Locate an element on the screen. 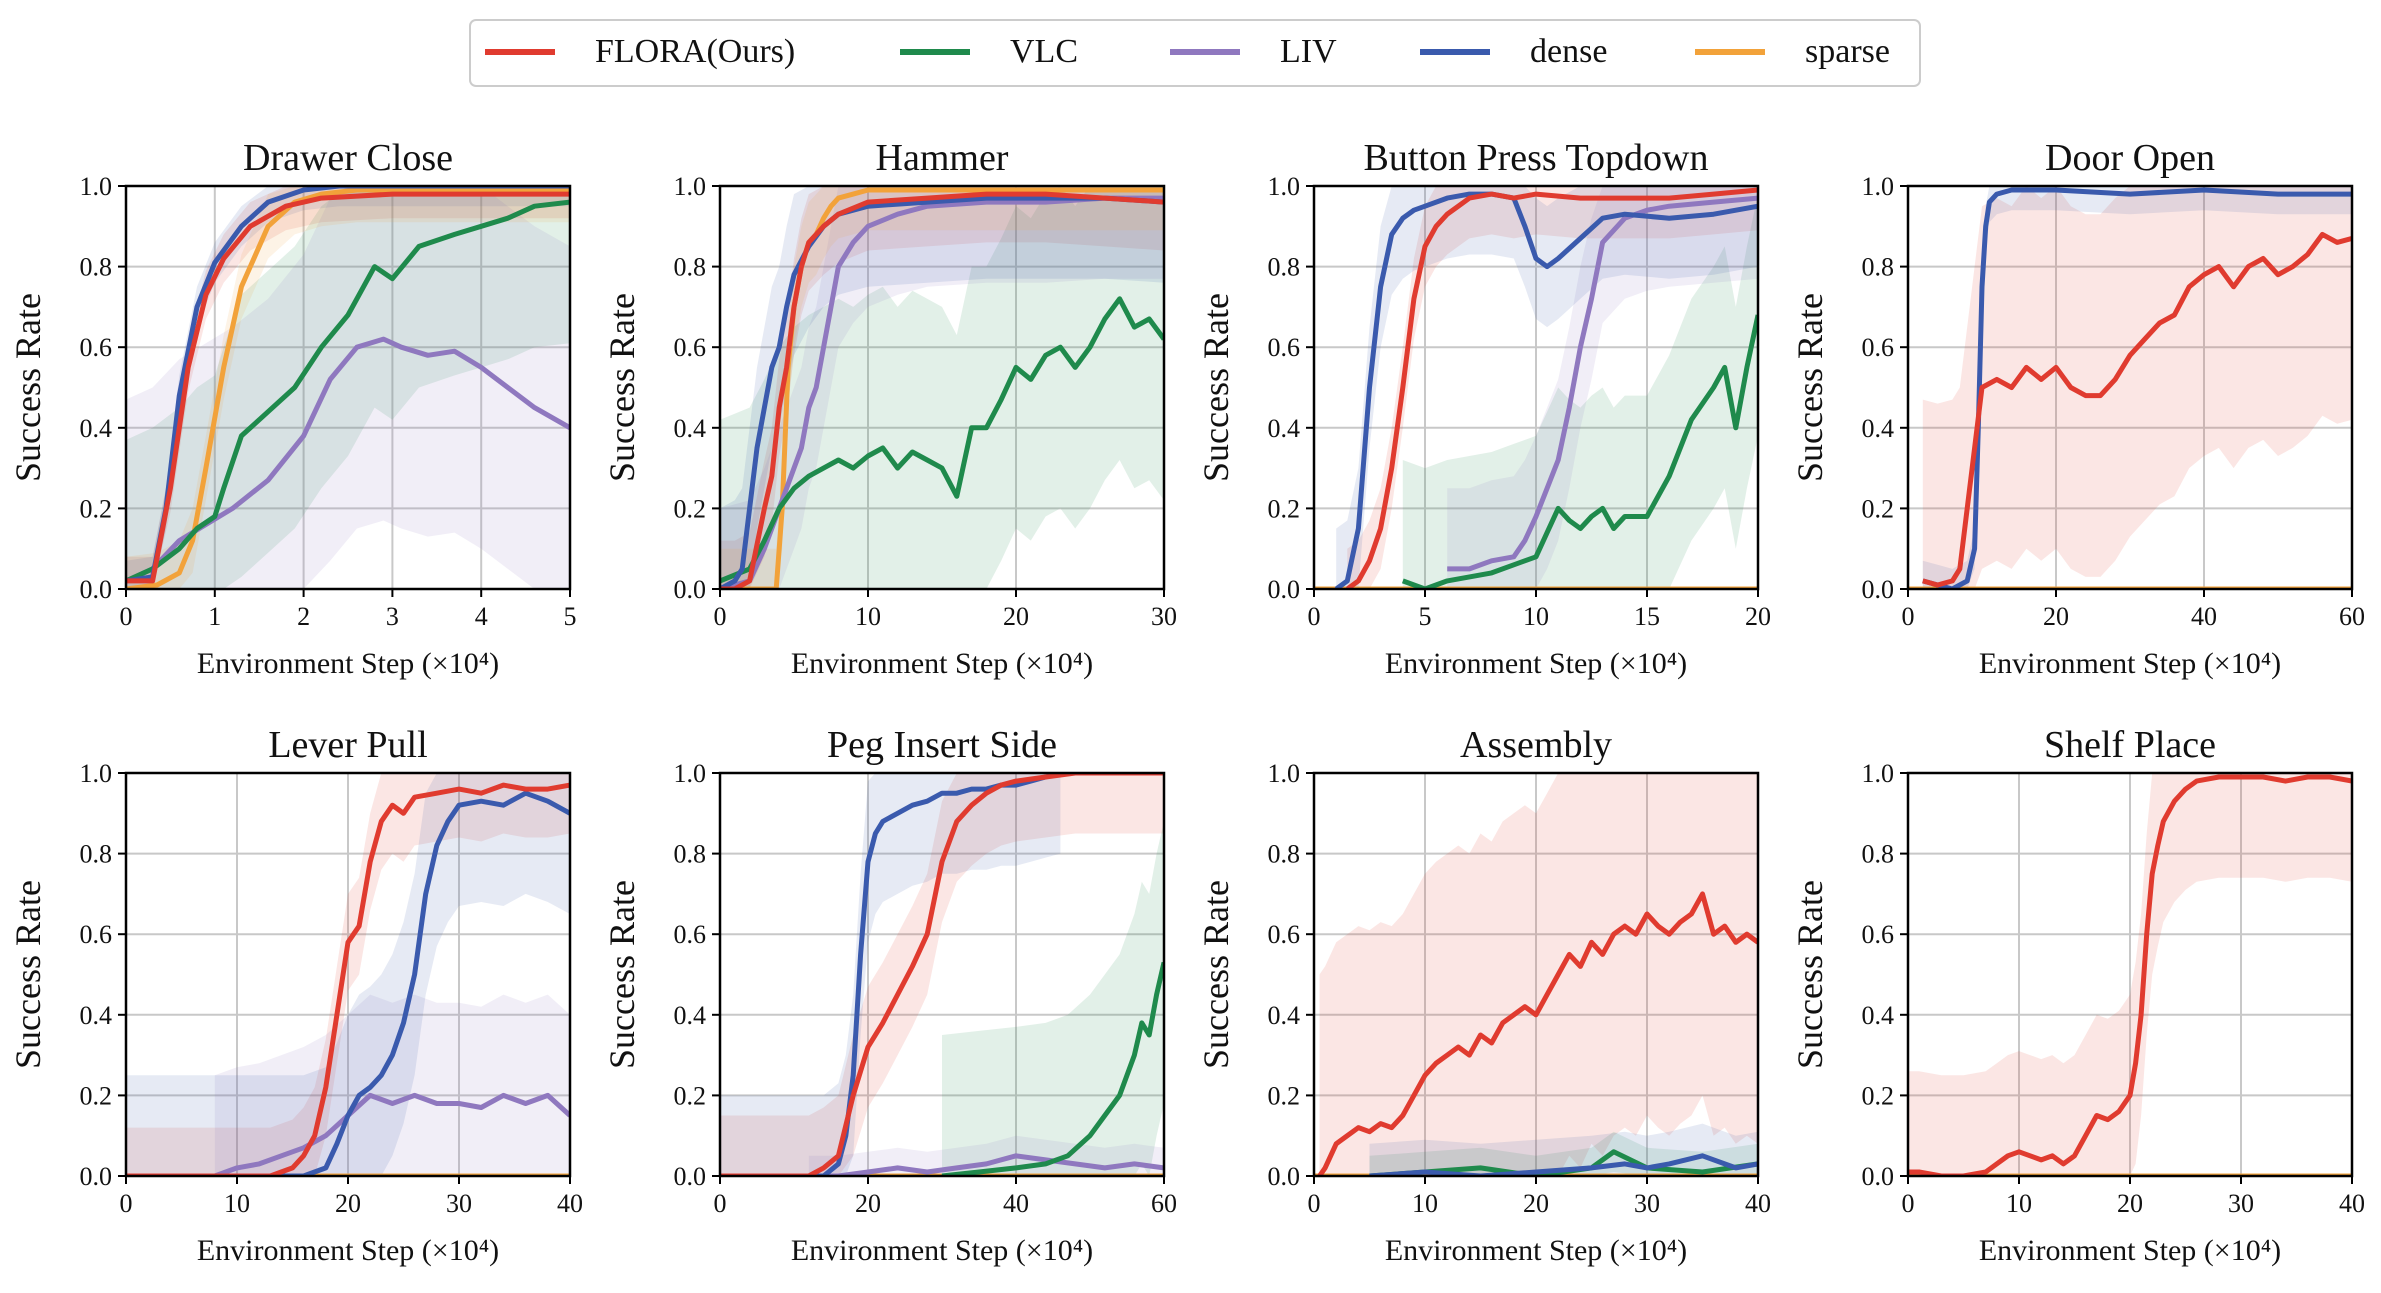 The height and width of the screenshot is (1293, 2381). x-tick-label: 4 is located at coordinates (481, 616).